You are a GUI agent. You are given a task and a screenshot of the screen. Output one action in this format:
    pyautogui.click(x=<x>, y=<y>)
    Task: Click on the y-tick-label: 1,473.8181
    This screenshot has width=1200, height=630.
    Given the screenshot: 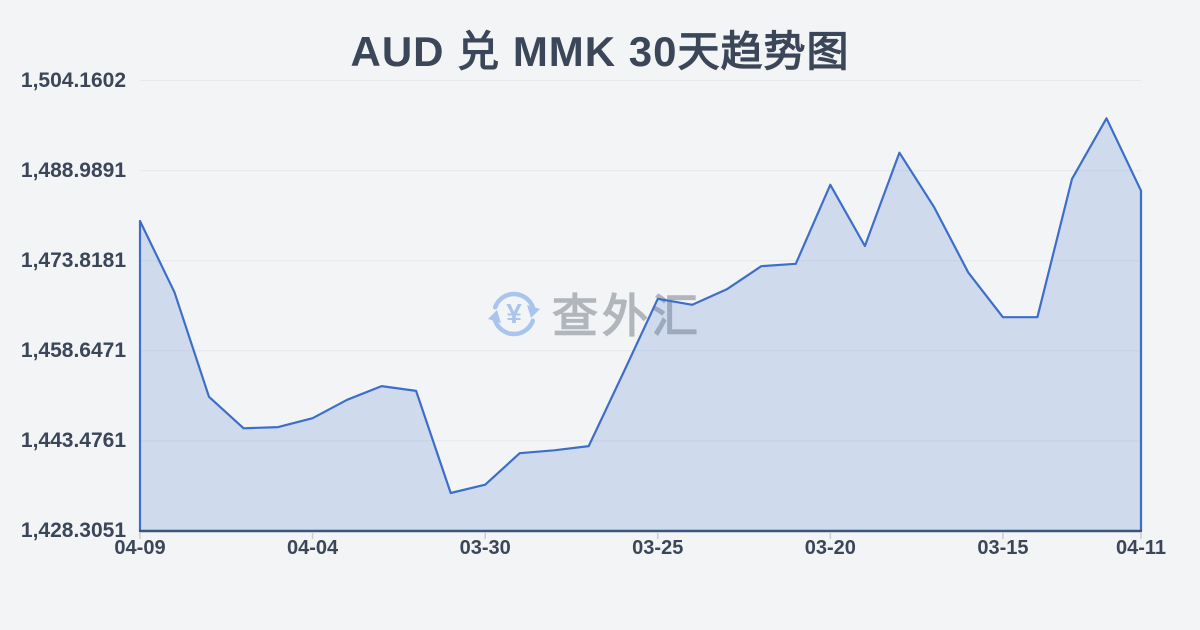 What is the action you would take?
    pyautogui.click(x=73, y=260)
    